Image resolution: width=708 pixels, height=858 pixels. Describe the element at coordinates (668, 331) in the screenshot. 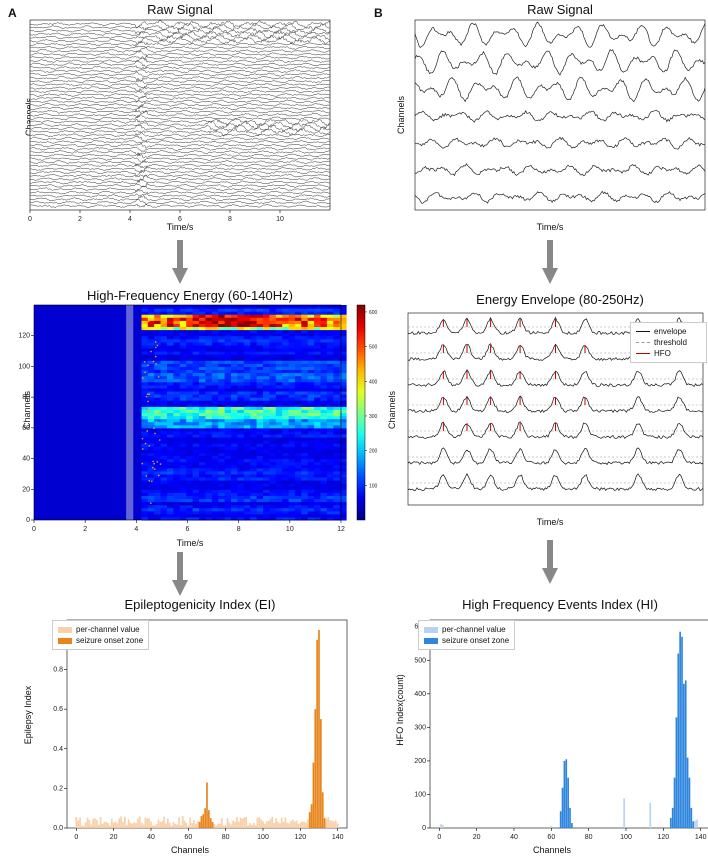

I see `legend-envelope: envelope` at that location.